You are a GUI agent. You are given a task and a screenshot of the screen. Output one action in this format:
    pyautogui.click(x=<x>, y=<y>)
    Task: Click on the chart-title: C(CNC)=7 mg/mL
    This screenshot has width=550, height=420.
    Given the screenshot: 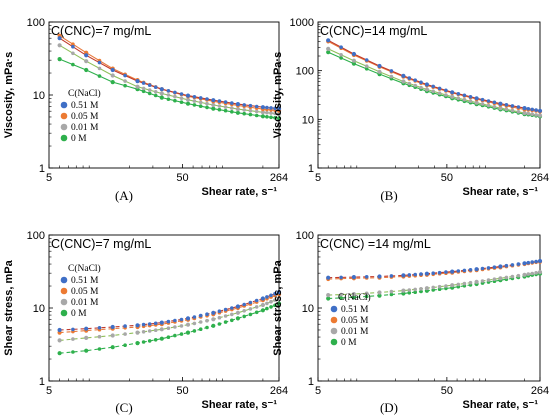 What is the action you would take?
    pyautogui.click(x=101, y=244)
    